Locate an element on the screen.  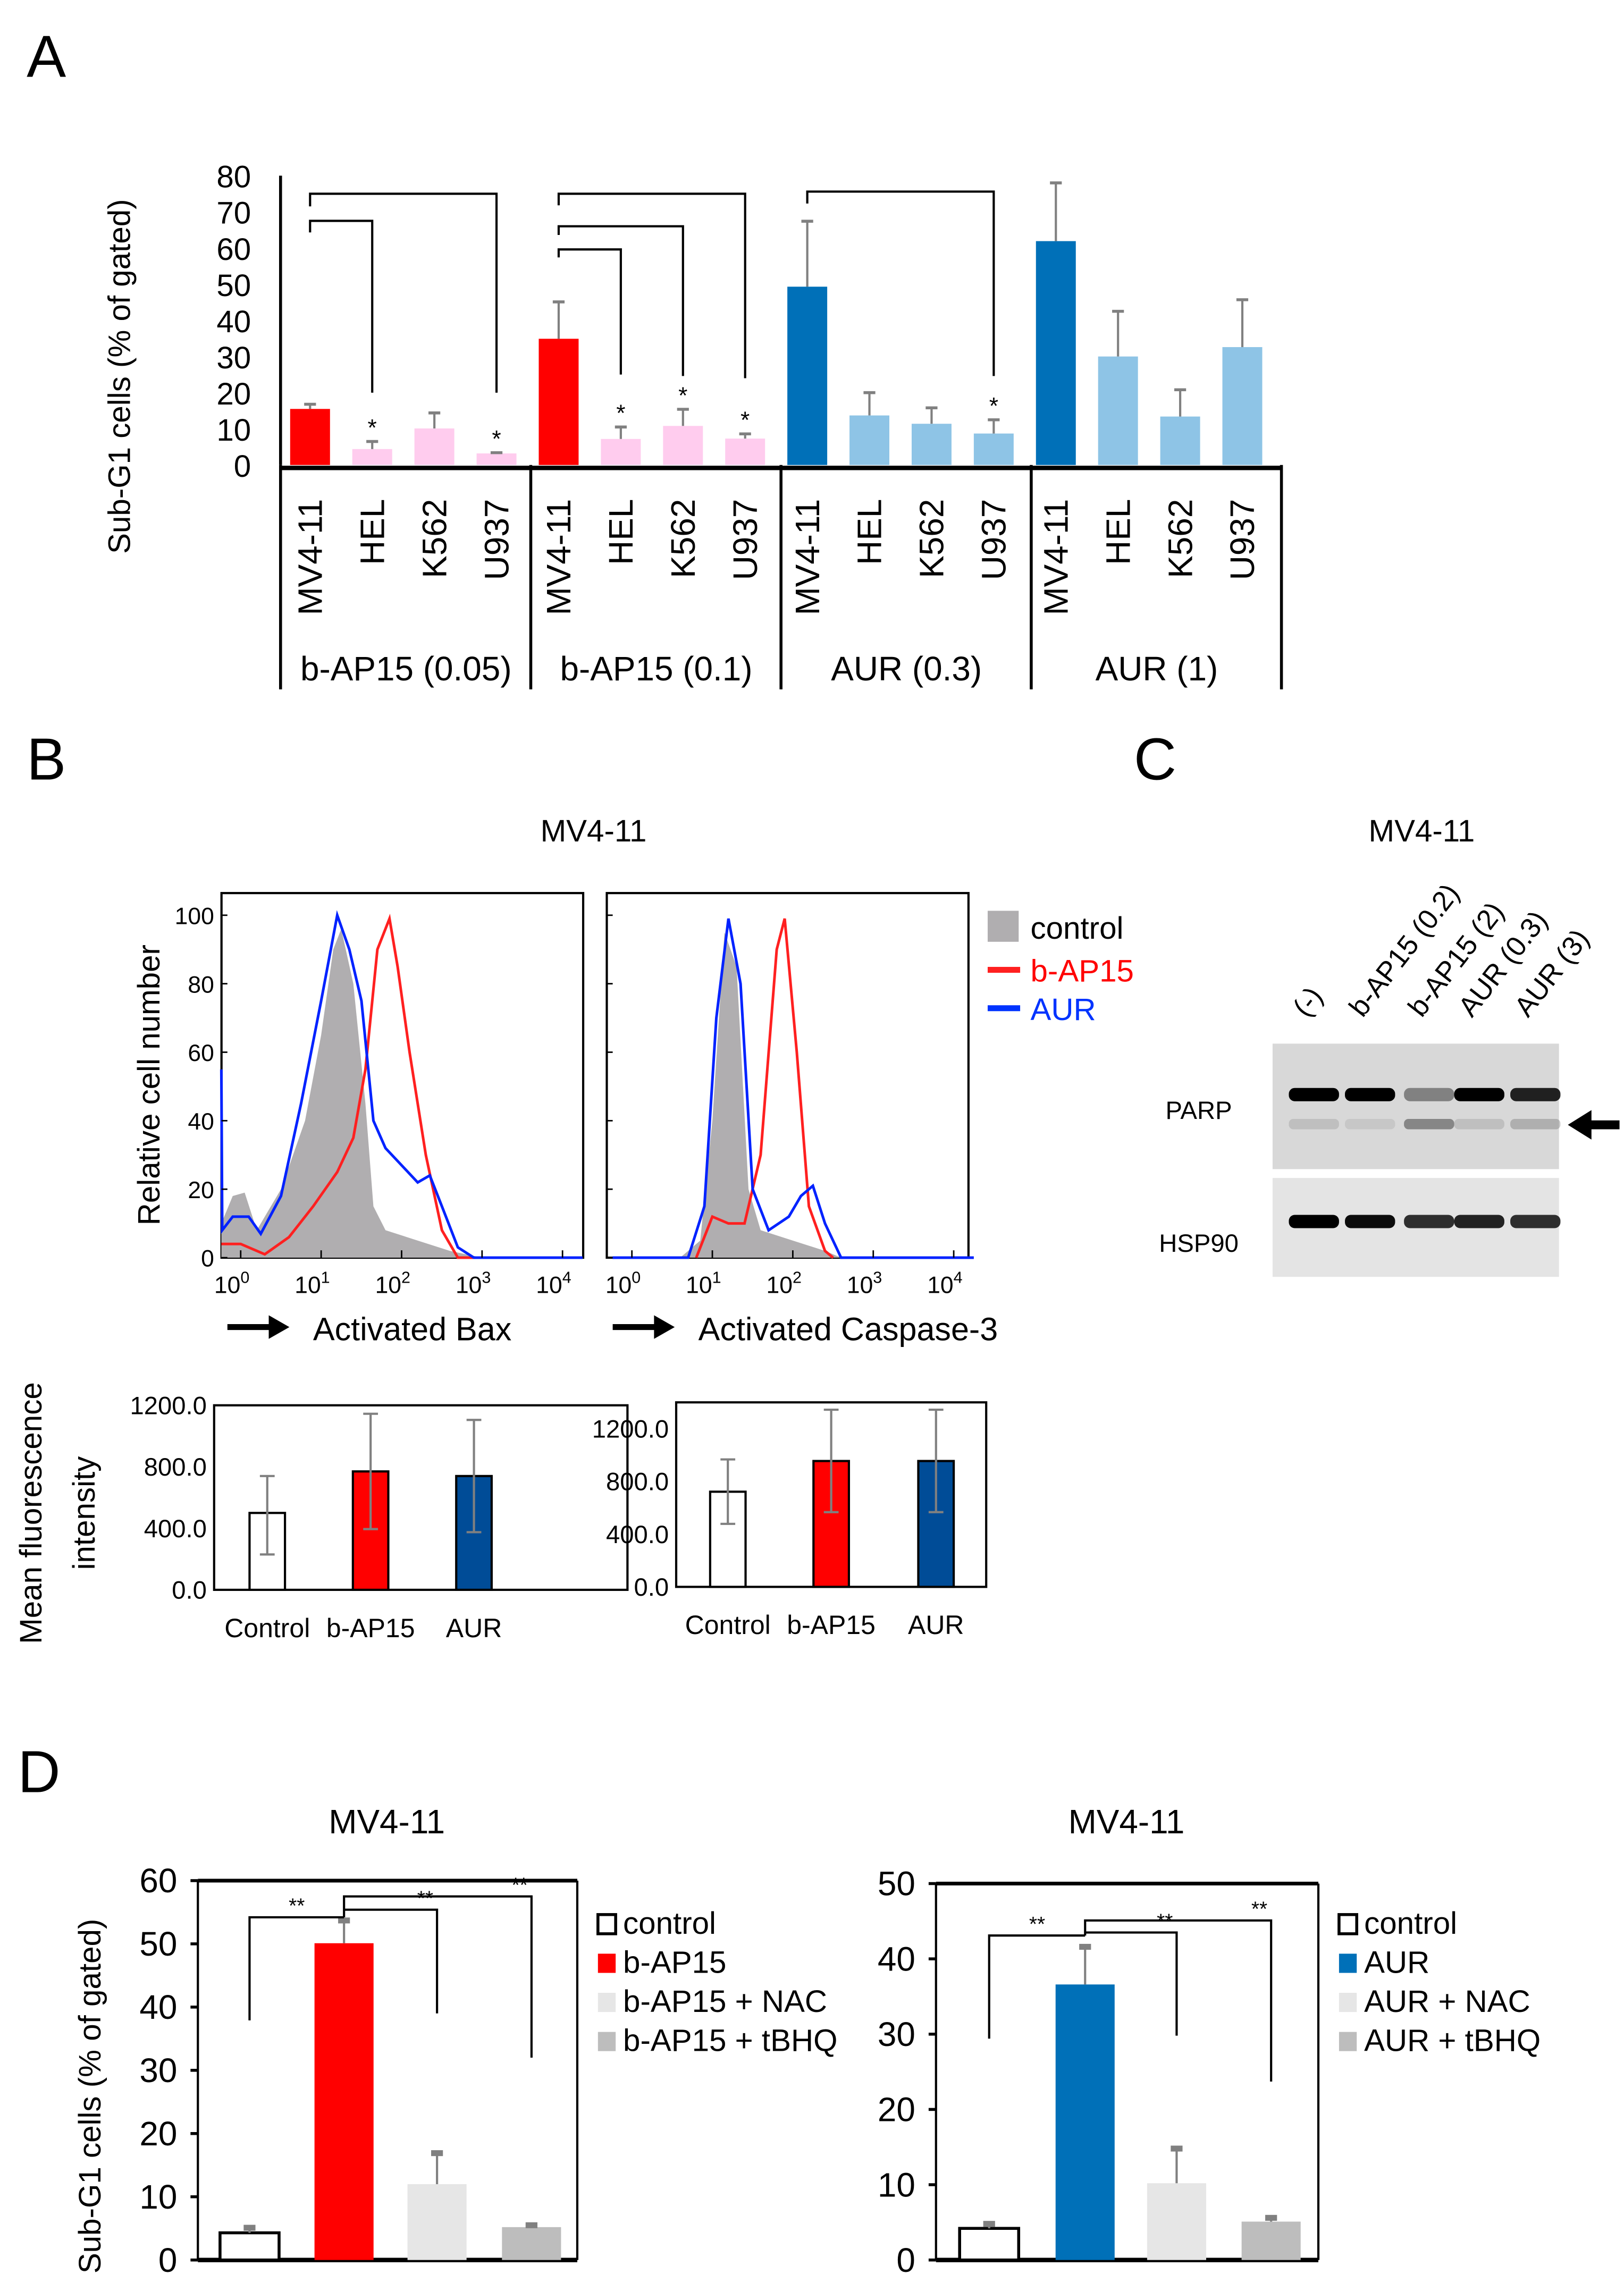
histogram-line-b-ap15 is located at coordinates (764, 1088).